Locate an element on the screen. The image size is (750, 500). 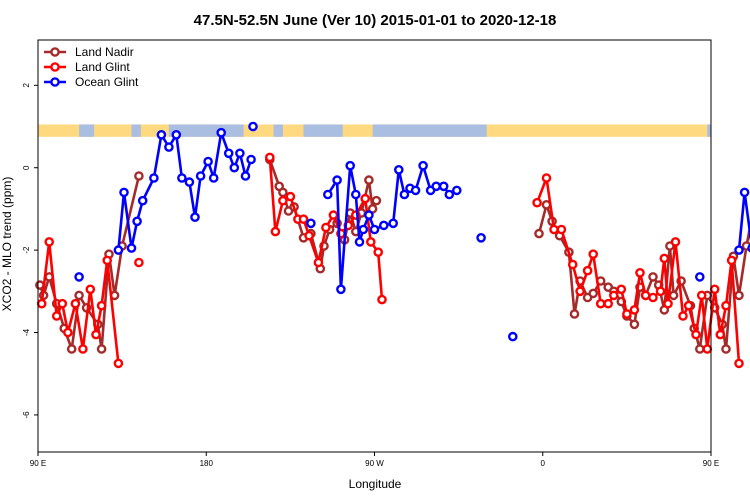
legend-label: Ocean Glint is located at coordinates (107, 82).